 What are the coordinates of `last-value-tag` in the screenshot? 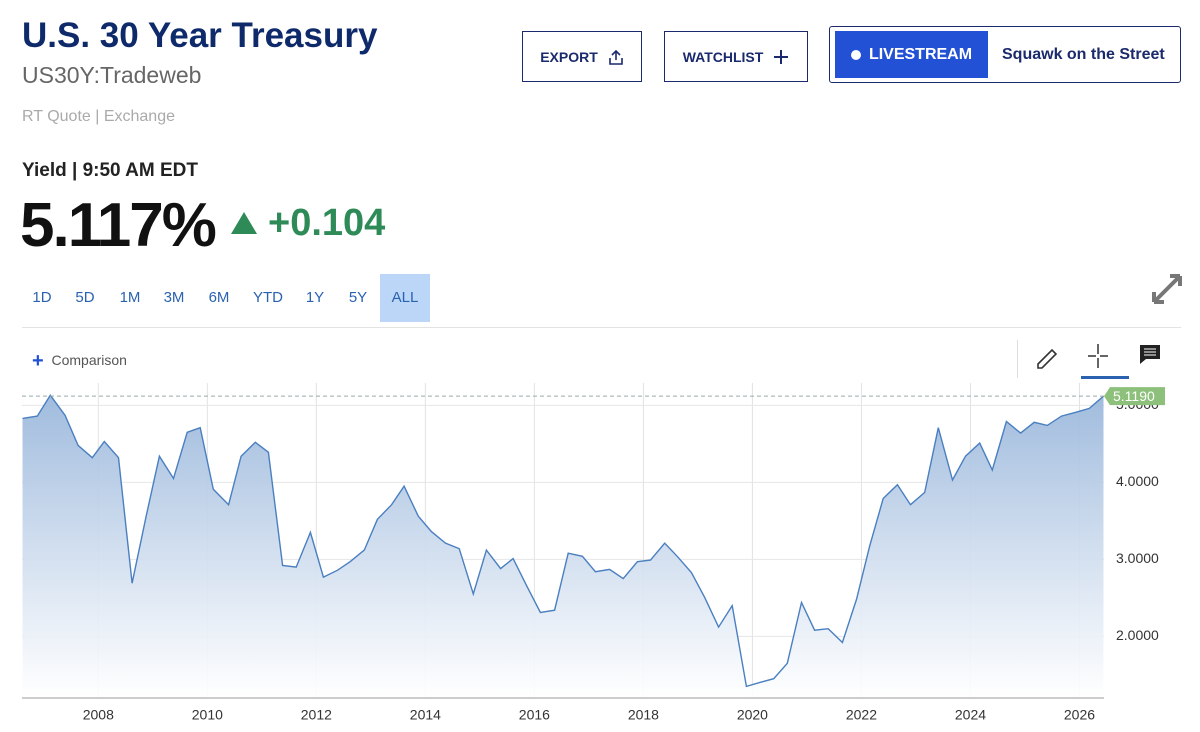 It's located at (1134, 396).